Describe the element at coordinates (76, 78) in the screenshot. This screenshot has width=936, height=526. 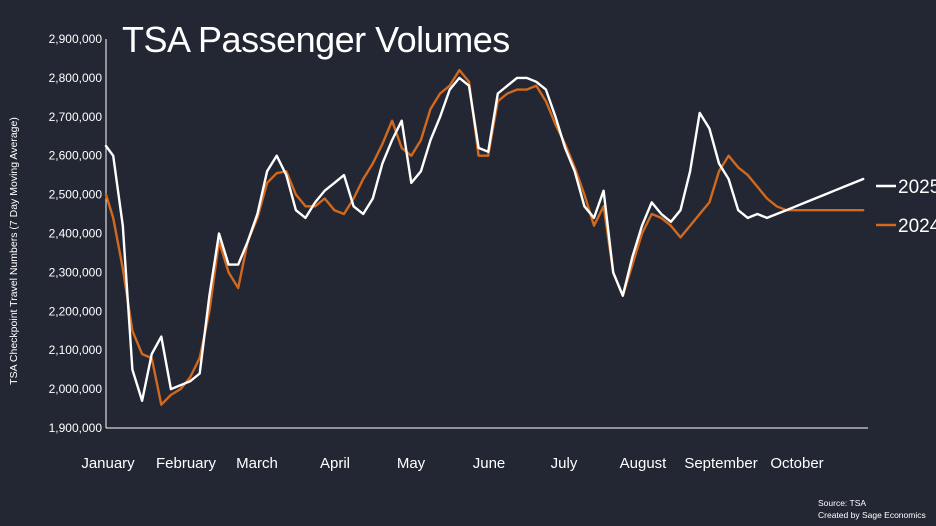
I see `y-tick-label: 2,800,000` at that location.